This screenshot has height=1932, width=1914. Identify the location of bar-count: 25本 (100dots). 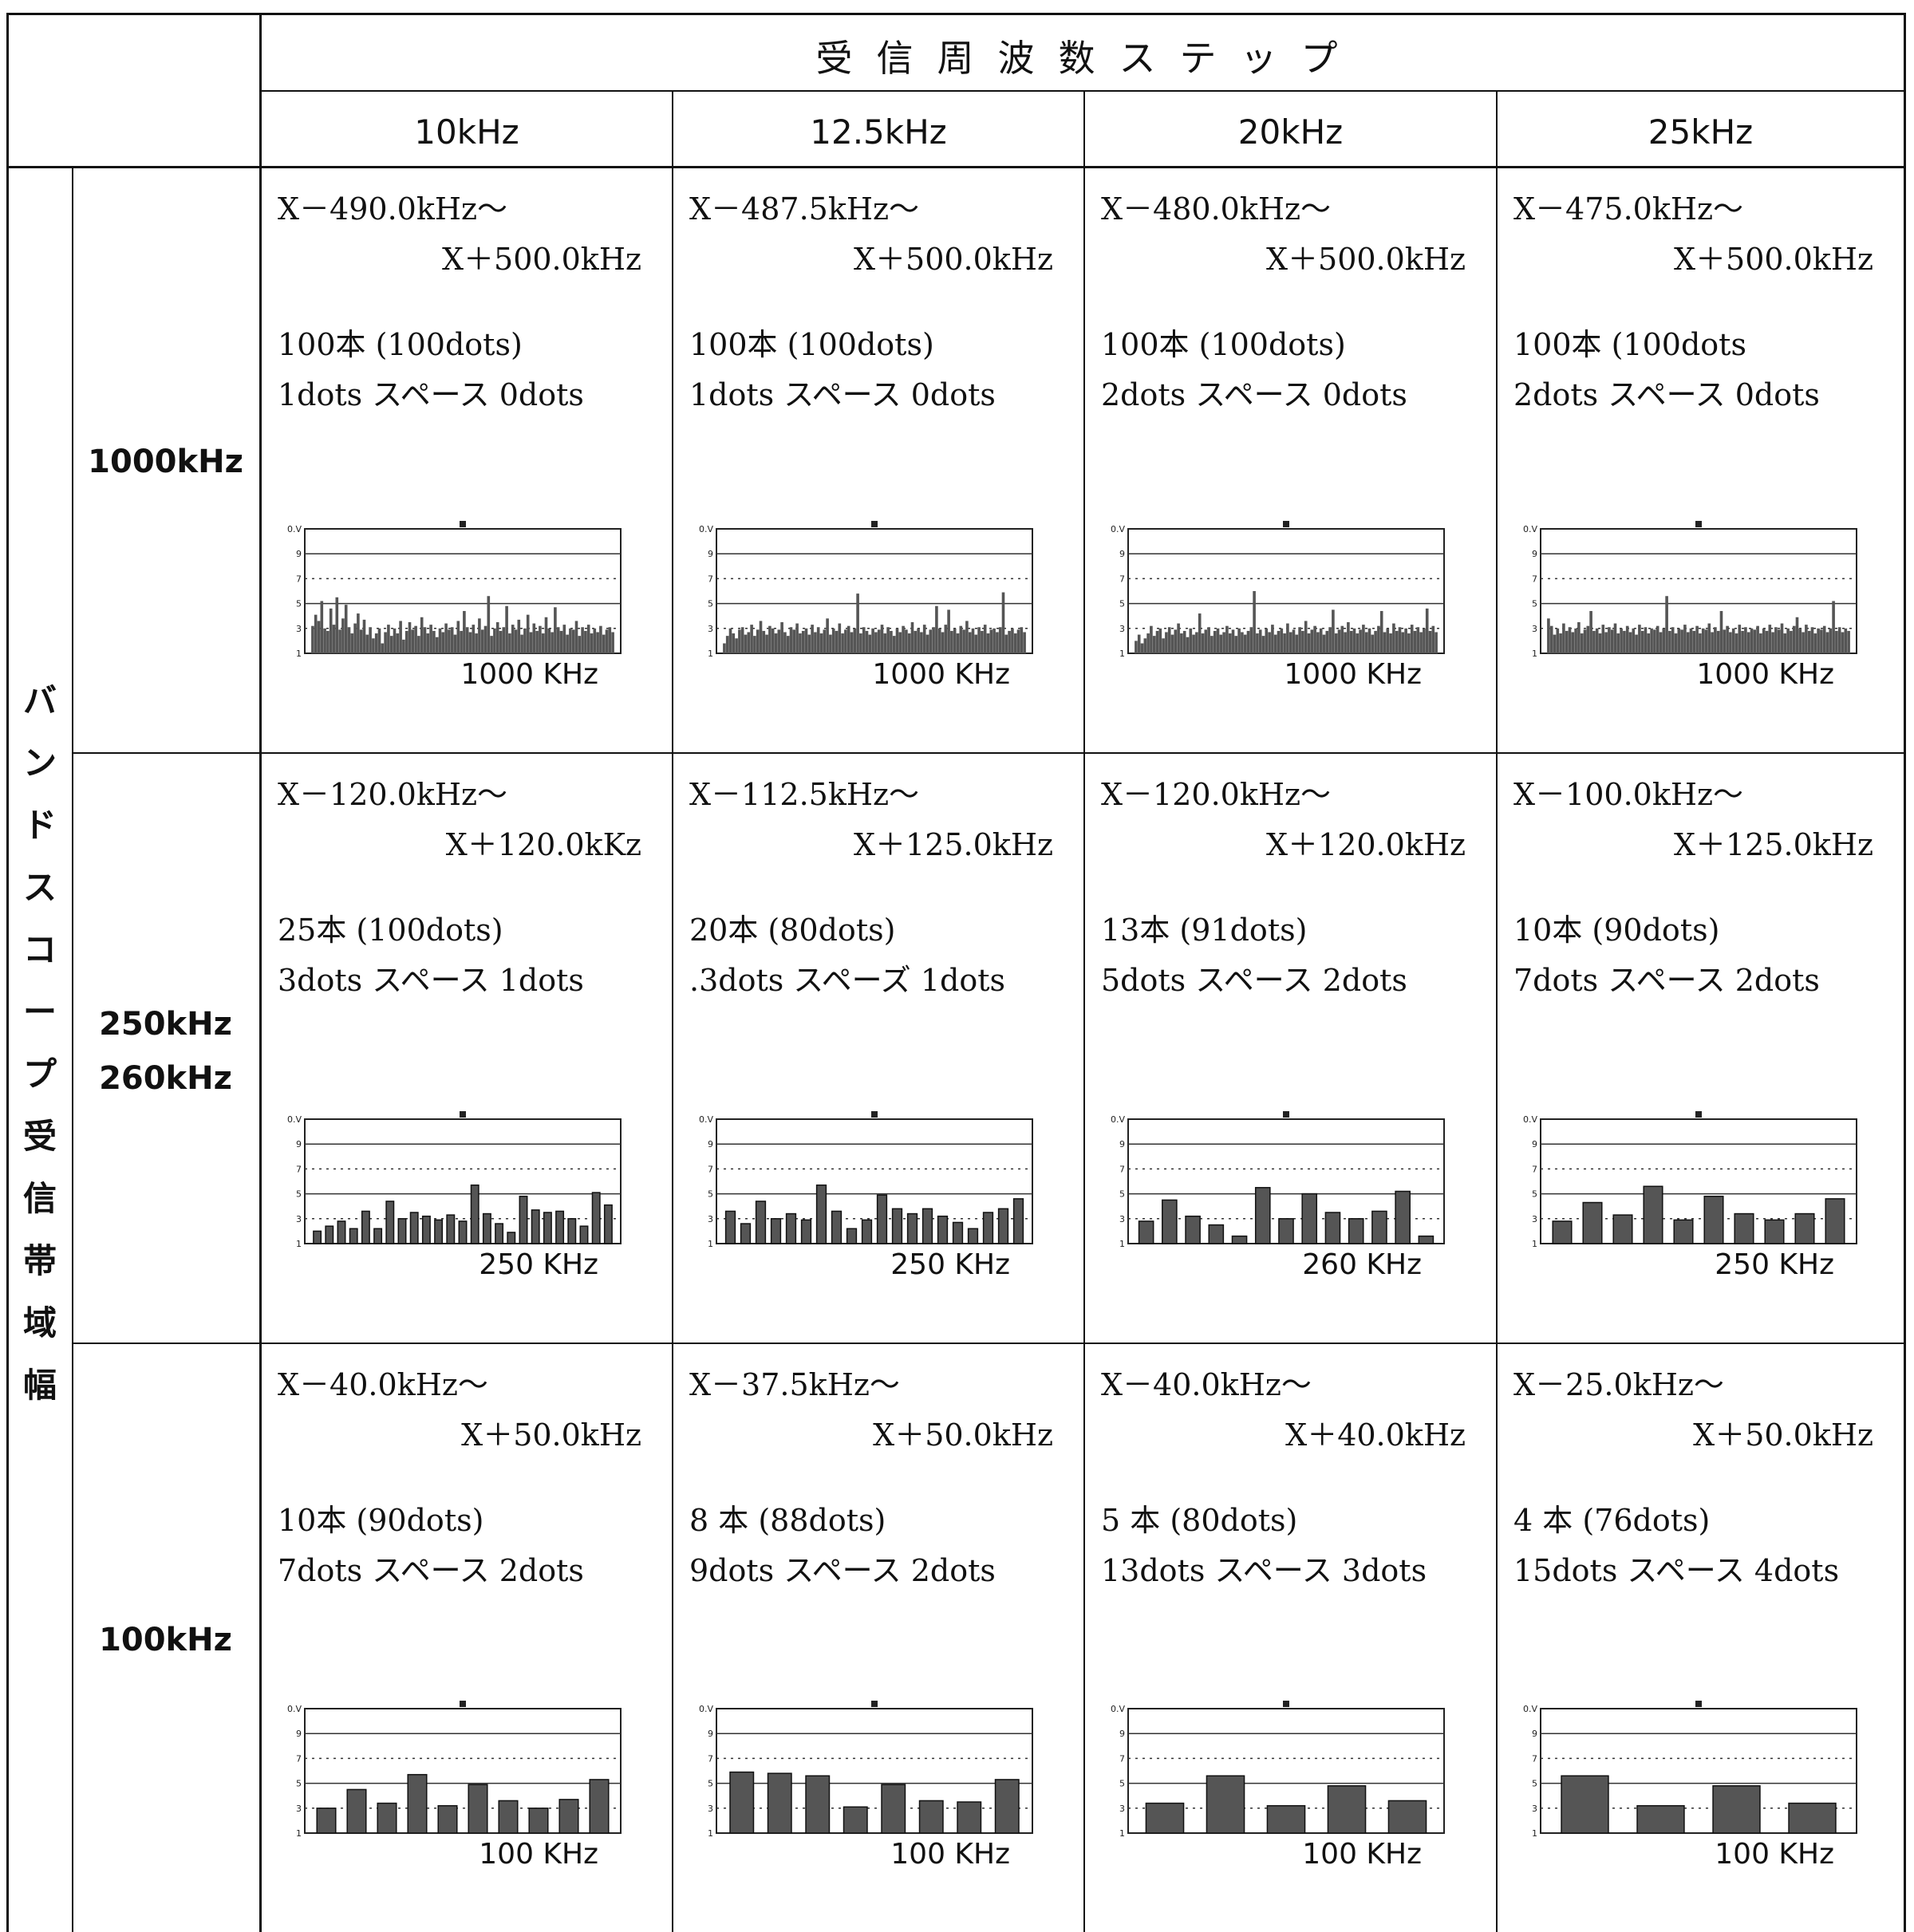
(390, 931).